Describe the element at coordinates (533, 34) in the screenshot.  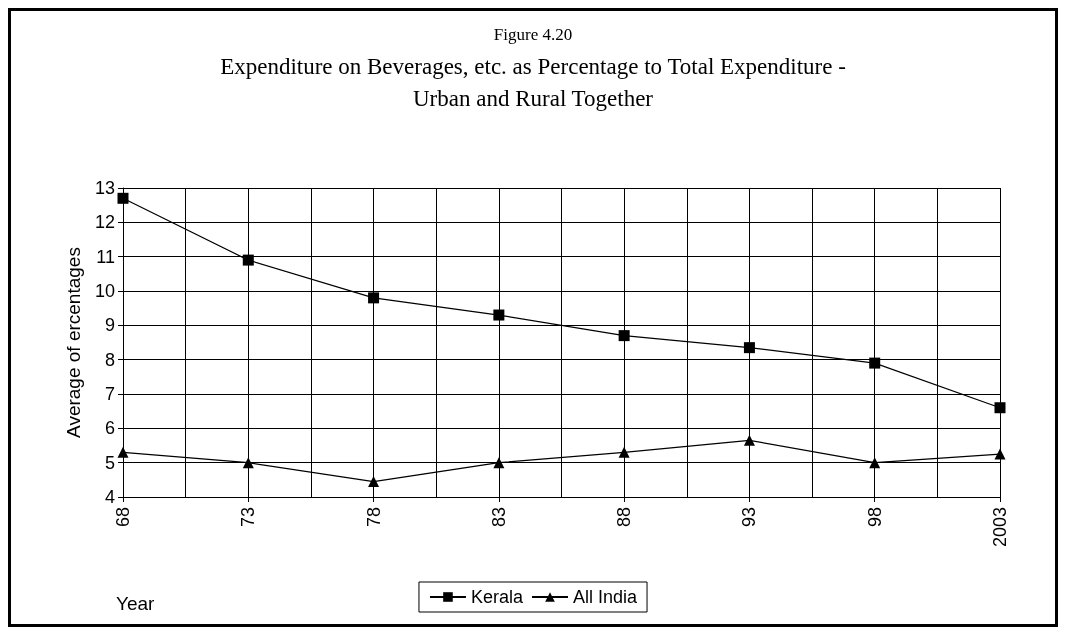
I see `chart-title: Figure 4.20` at that location.